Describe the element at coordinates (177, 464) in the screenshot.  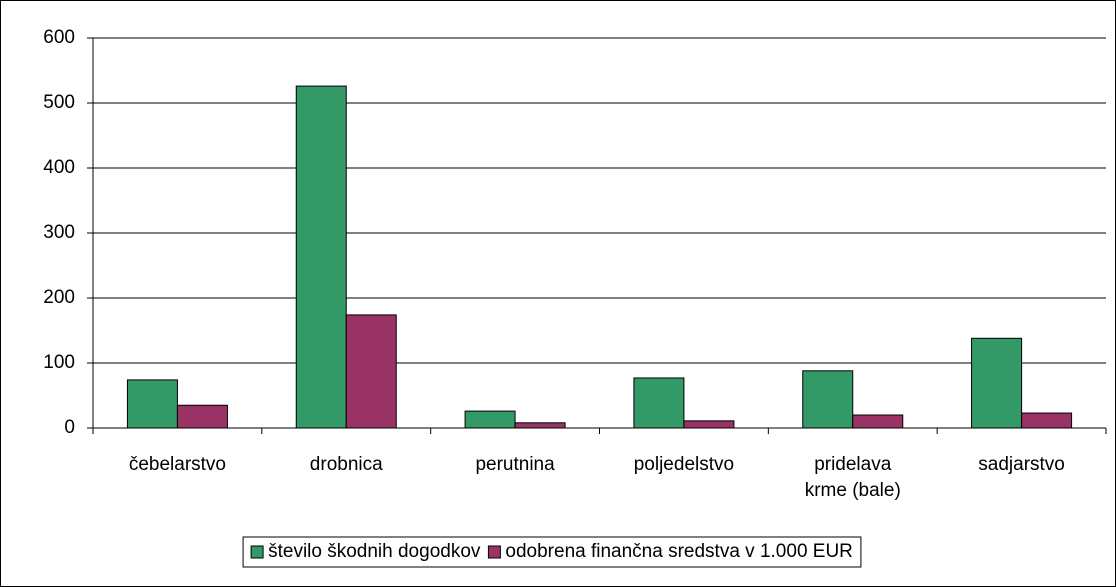
I see `x-tick-label: čebelarstvo` at that location.